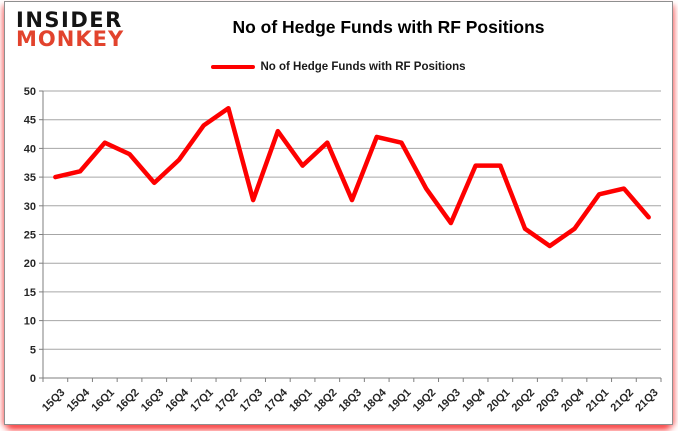  I want to click on x-axis-tick-label: 21Q2, so click(623, 401).